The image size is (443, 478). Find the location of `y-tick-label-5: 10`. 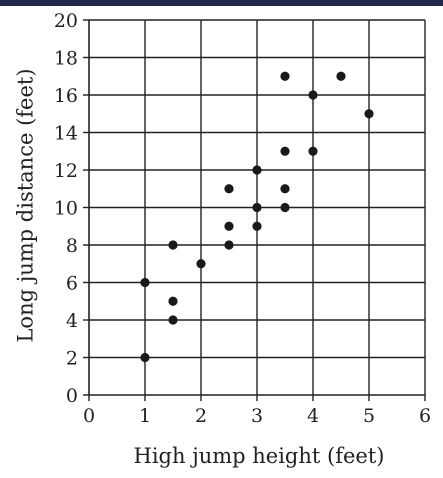

y-tick-label-5: 10 is located at coordinates (66, 209).